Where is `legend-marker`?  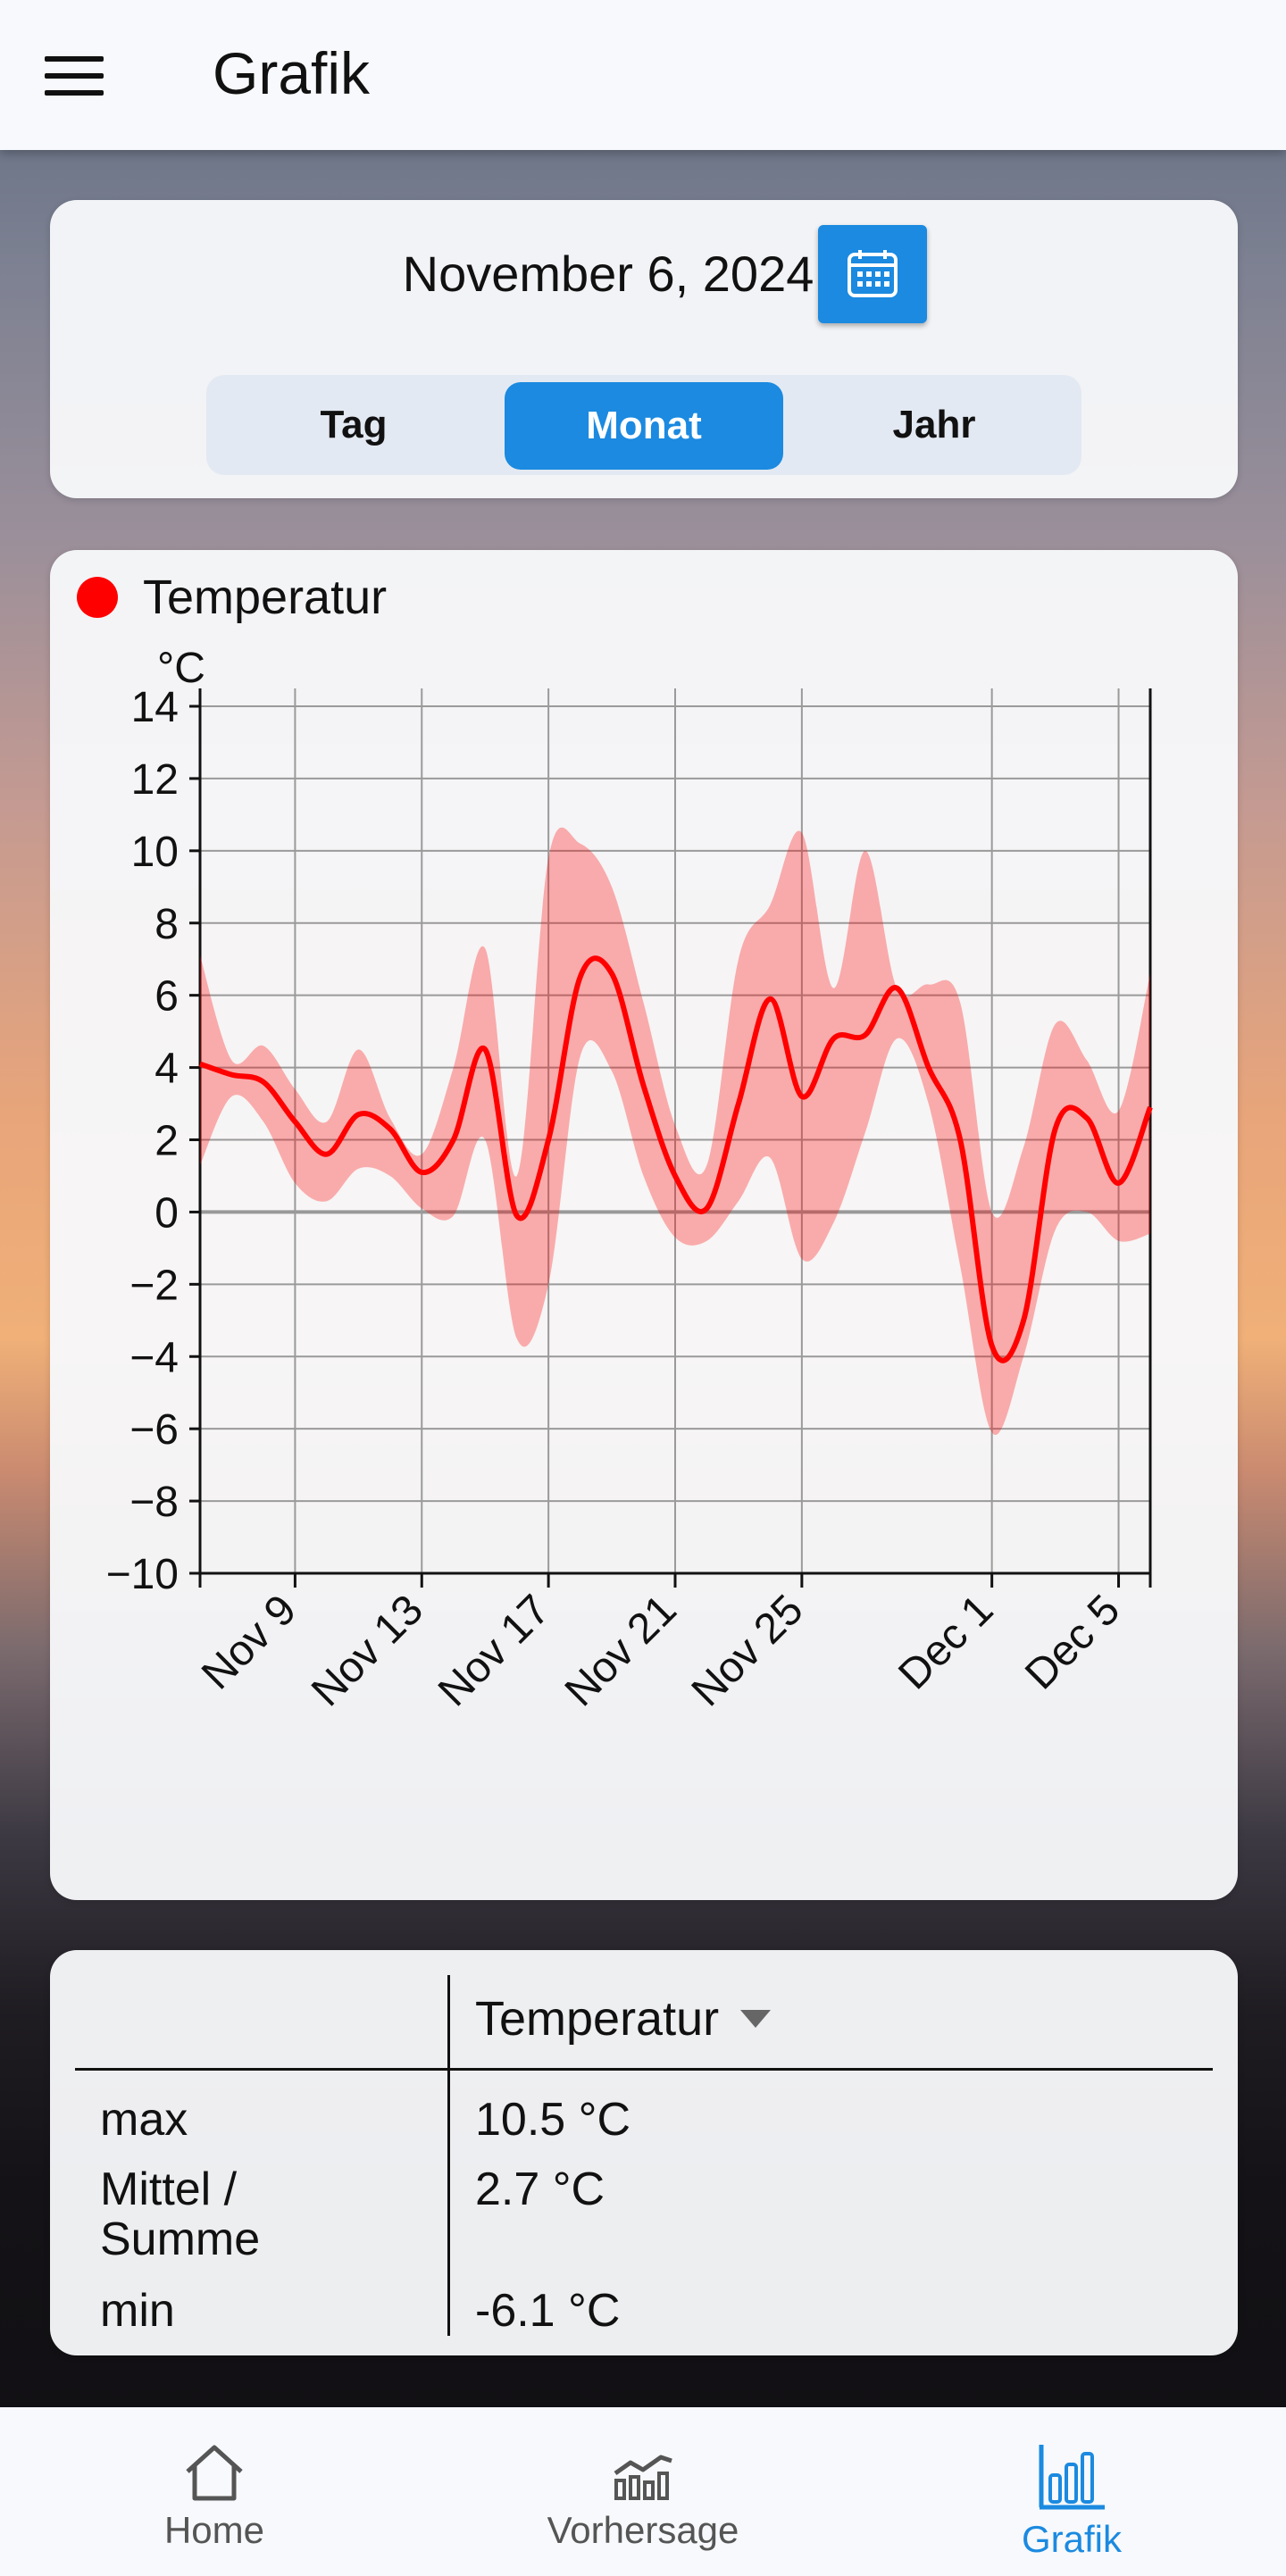
legend-marker is located at coordinates (98, 597).